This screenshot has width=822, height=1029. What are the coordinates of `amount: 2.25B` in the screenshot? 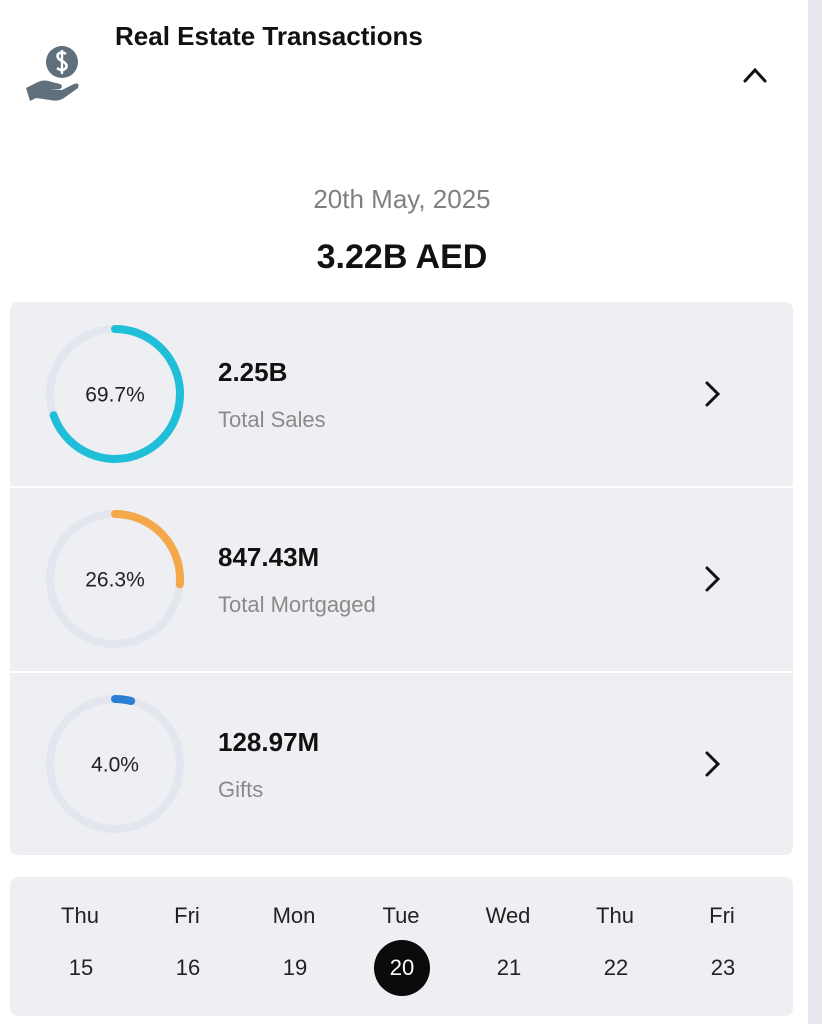 It's located at (252, 372).